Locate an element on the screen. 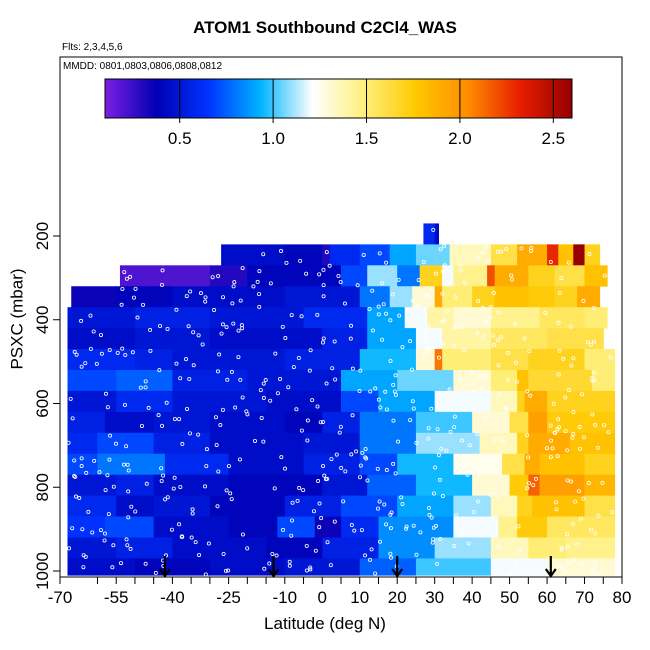 The width and height of the screenshot is (650, 650). colorbar-tick-label: 0.5 is located at coordinates (180, 138).